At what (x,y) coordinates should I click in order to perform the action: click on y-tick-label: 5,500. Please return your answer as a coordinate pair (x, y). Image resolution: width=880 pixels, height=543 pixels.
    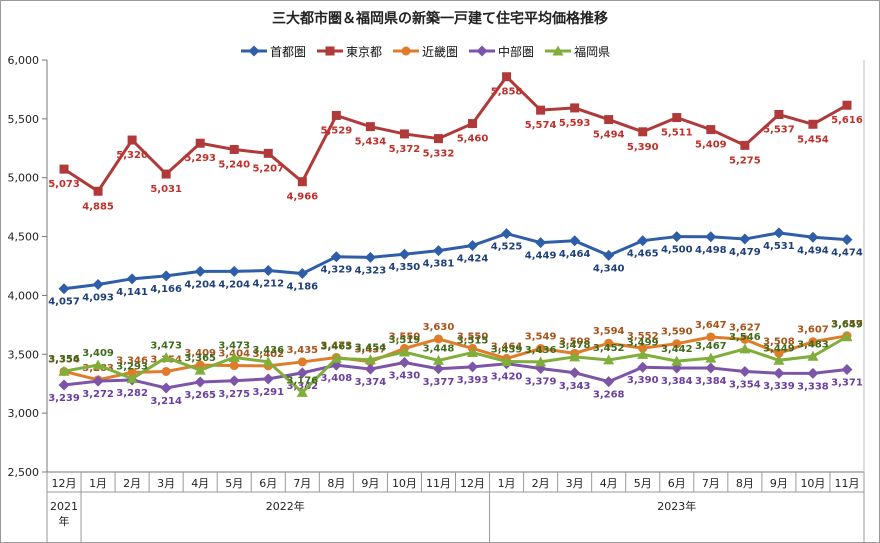
    Looking at the image, I should click on (24, 119).